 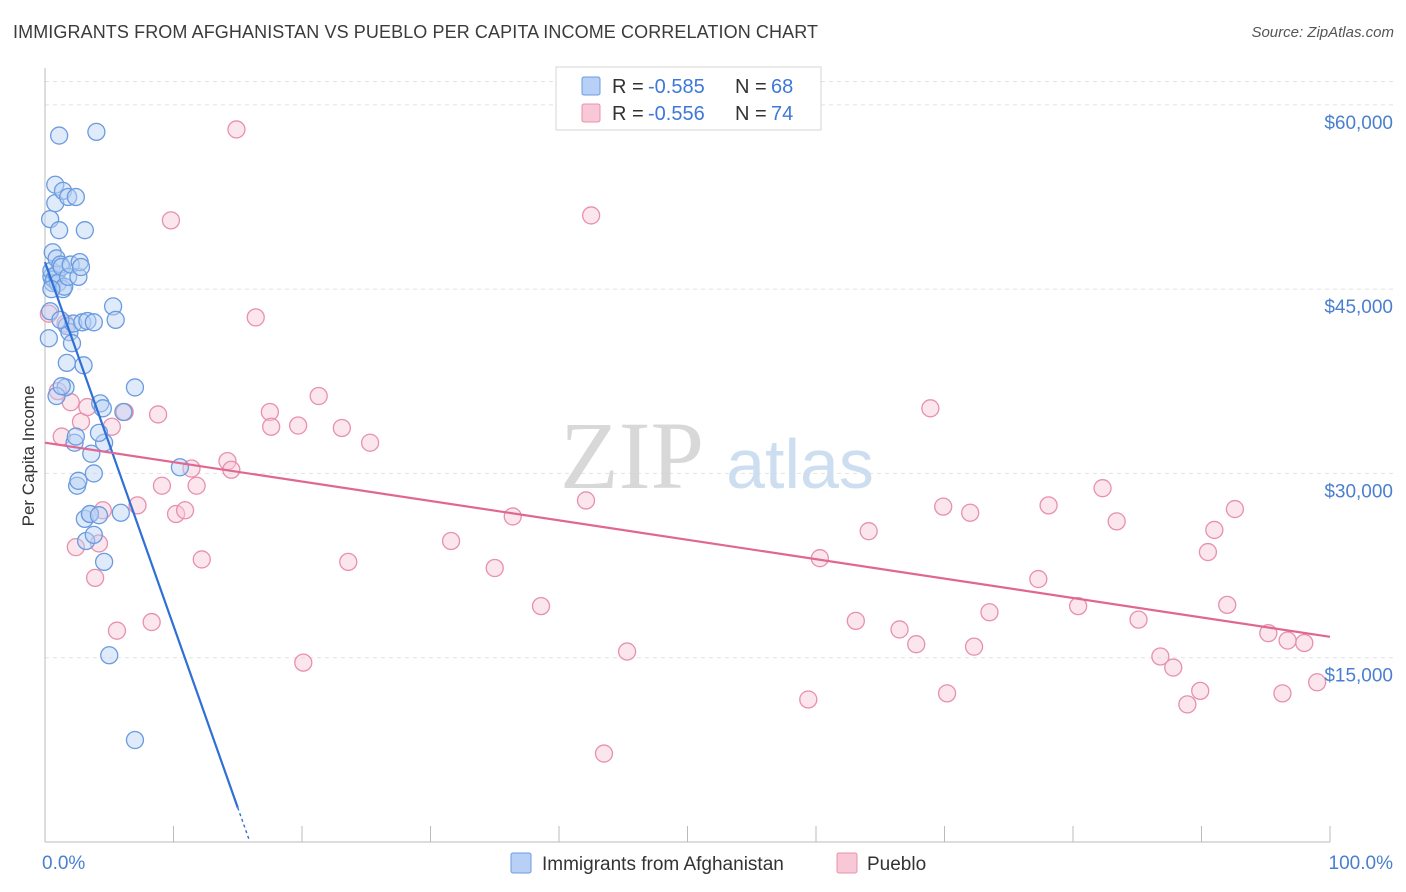 I want to click on x-tick-label-0: 0.0%, so click(x=63, y=863).